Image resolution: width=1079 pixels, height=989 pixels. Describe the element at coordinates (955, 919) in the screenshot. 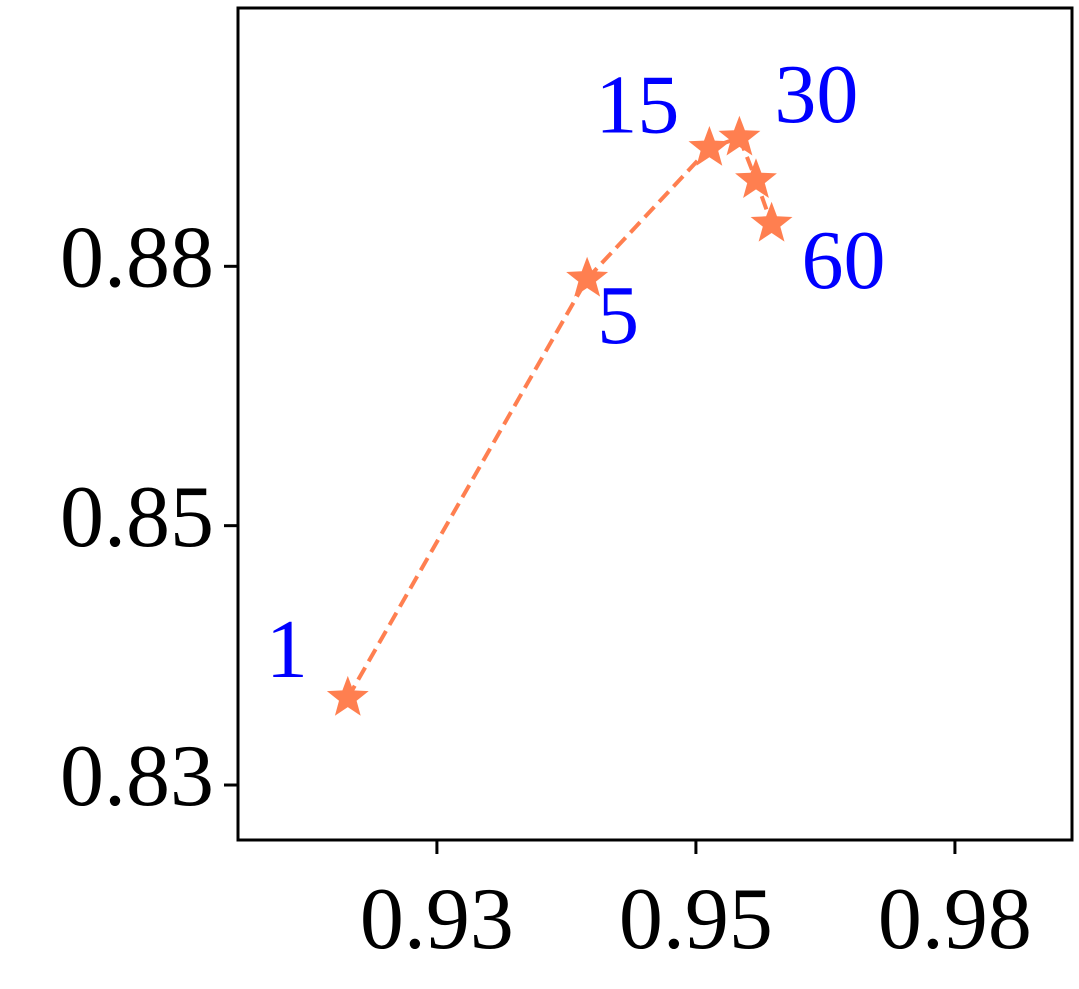

I see `x-tick-label: 0.98` at that location.